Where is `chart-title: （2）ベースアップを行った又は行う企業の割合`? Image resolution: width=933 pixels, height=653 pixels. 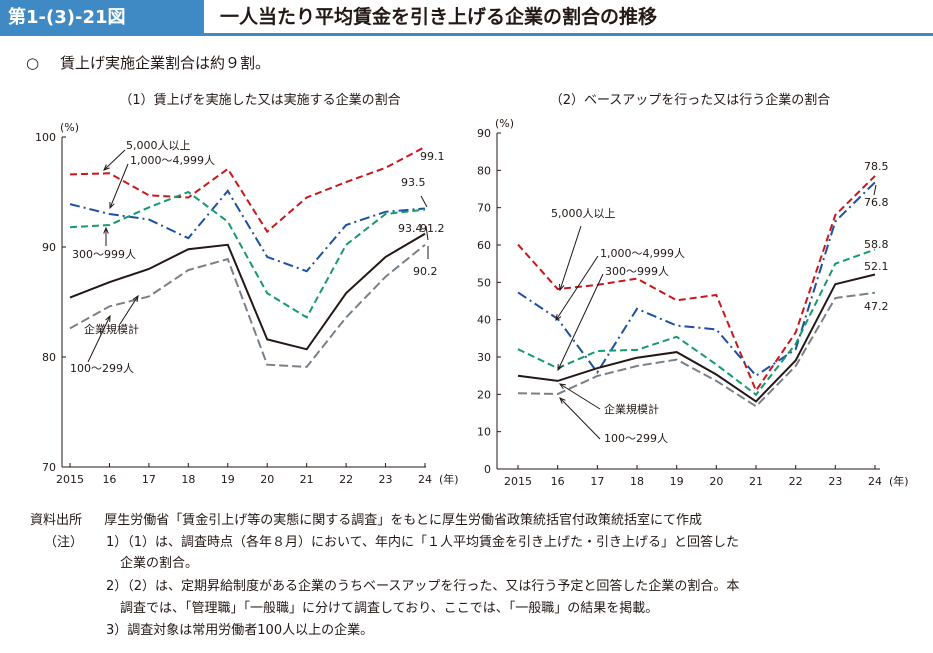
chart-title: （2）ベースアップを行った又は行う企業の割合 is located at coordinates (690, 100).